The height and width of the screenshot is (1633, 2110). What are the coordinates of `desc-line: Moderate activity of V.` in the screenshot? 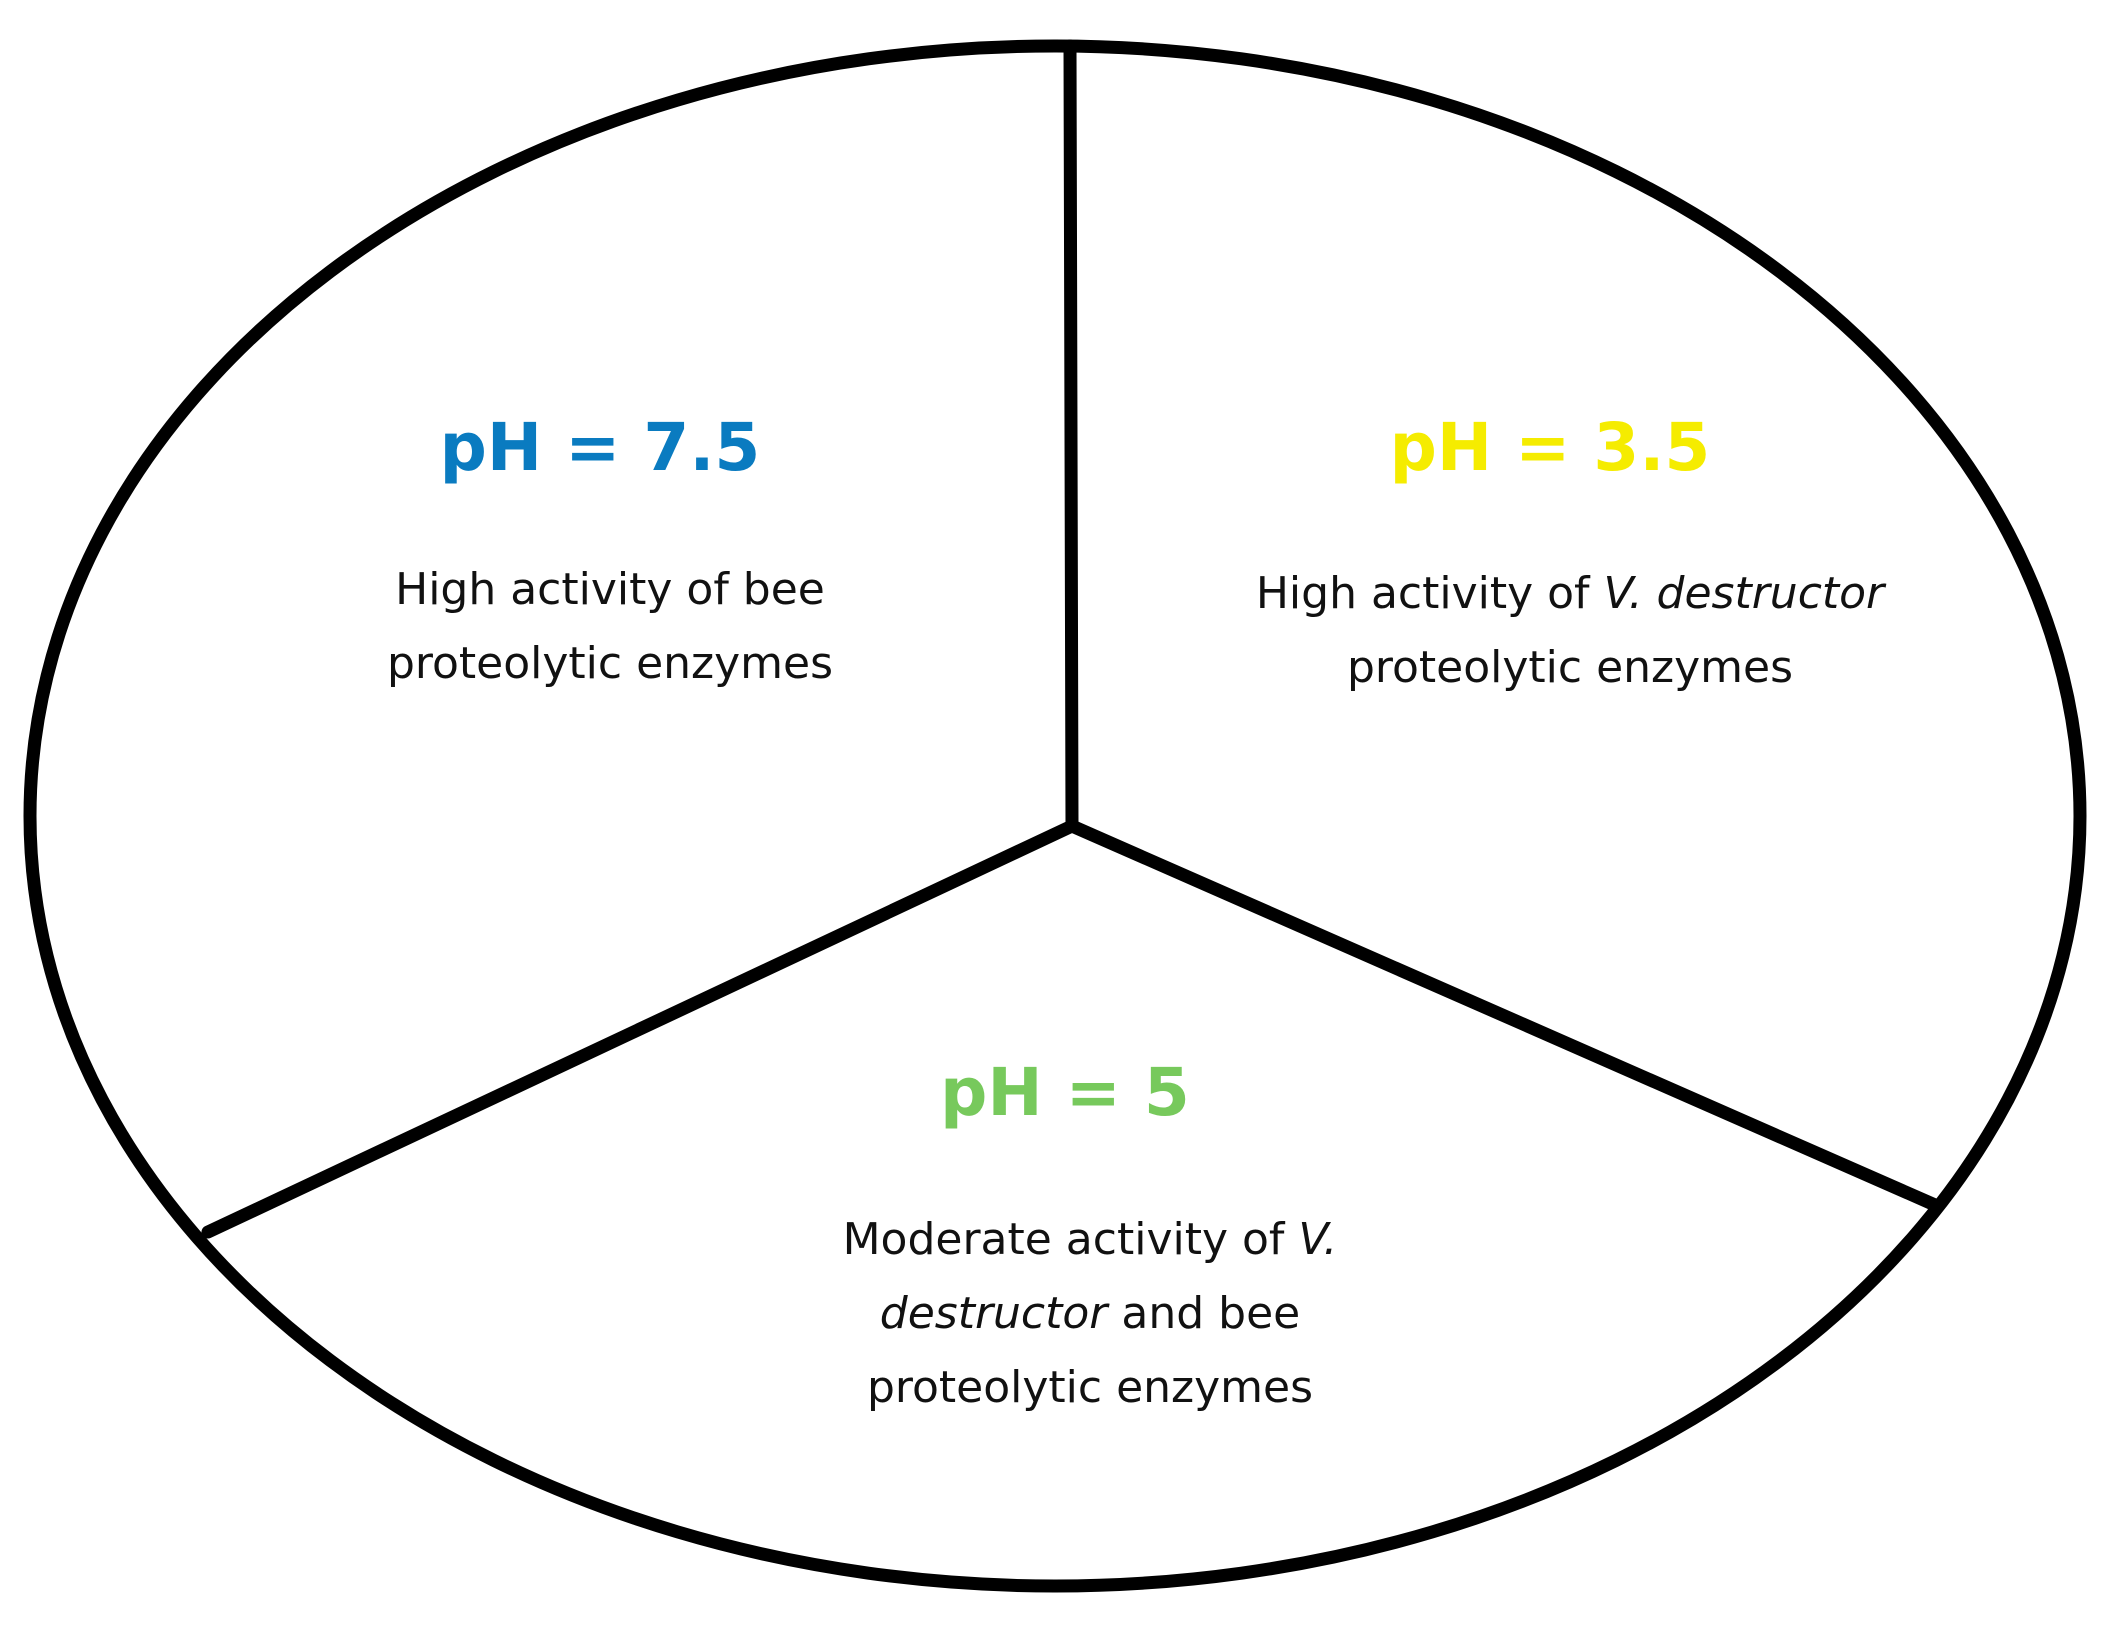 It's located at (1090, 1240).